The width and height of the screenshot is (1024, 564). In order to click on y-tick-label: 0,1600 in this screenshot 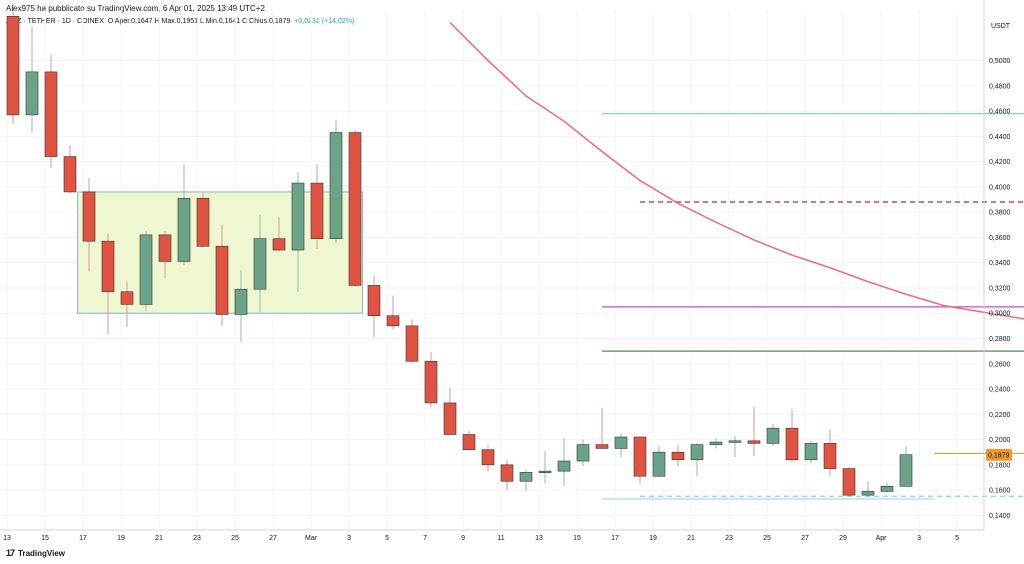, I will do `click(1000, 491)`.